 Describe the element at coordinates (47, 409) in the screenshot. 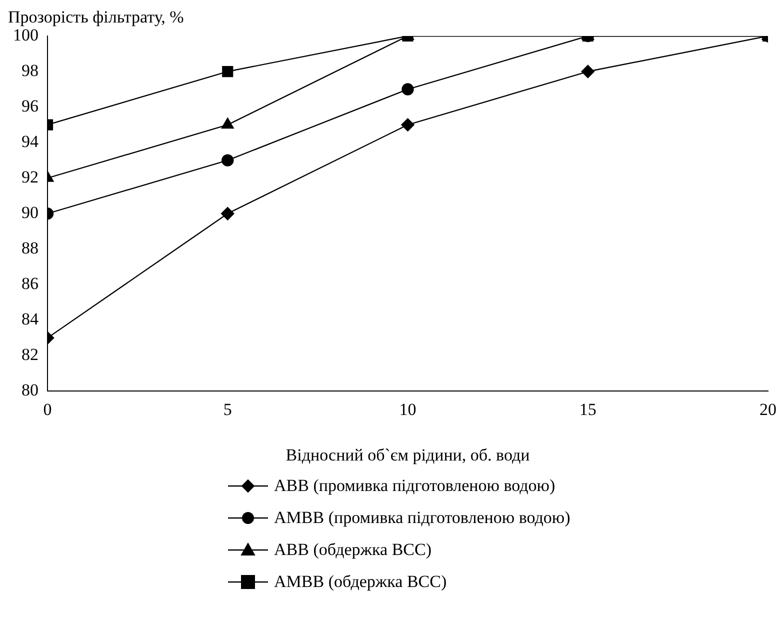

I see `x-tick-label: 0` at that location.